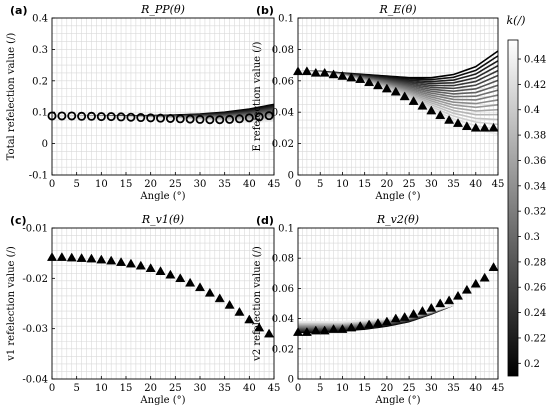 This screenshot has width=550, height=418. Describe the element at coordinates (162, 9) in the screenshot. I see `chart-title: R_PP(θ)` at that location.